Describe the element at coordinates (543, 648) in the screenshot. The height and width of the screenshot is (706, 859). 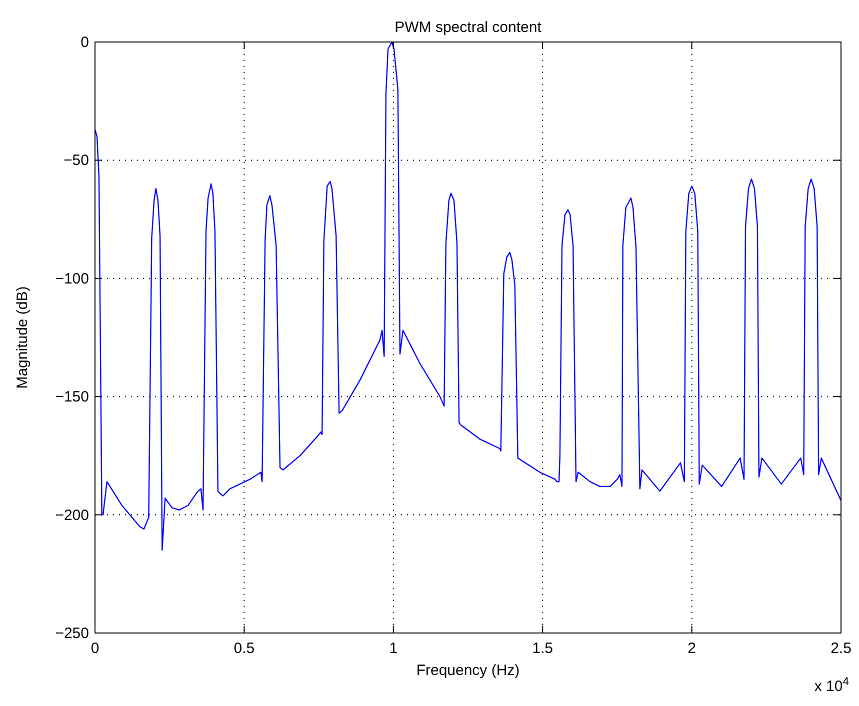
I see `x-tick-label: 1.5` at that location.